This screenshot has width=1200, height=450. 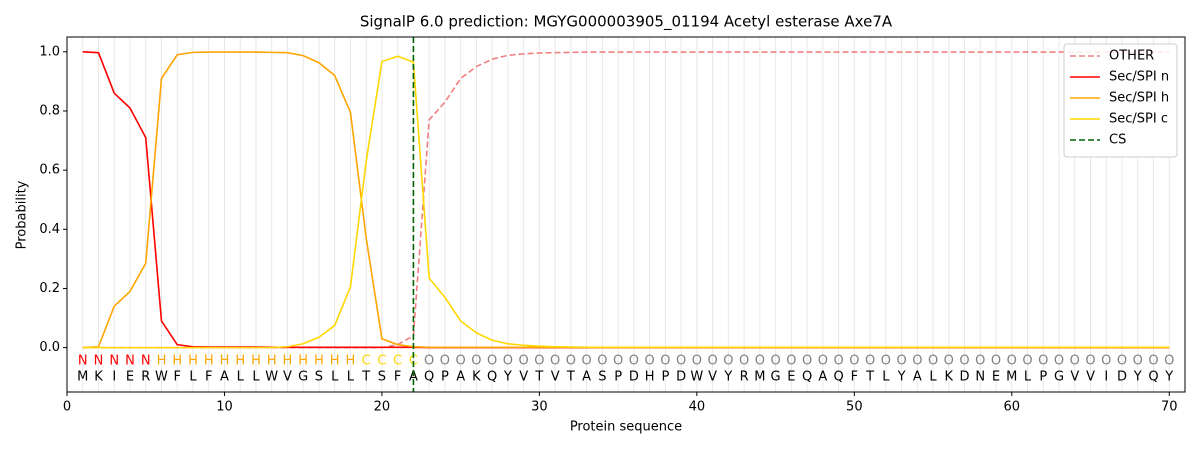 I want to click on sequence-letter: S, so click(x=319, y=377).